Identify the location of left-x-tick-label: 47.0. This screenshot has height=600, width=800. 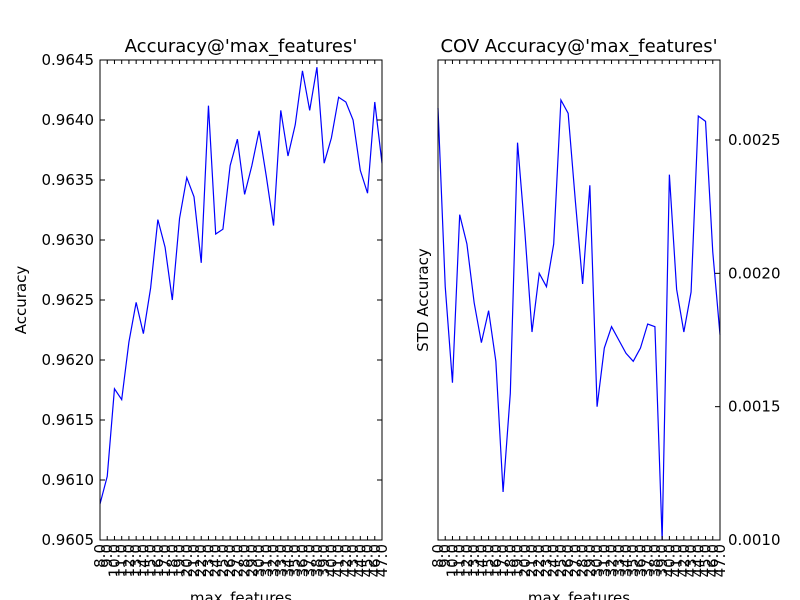
(382, 560).